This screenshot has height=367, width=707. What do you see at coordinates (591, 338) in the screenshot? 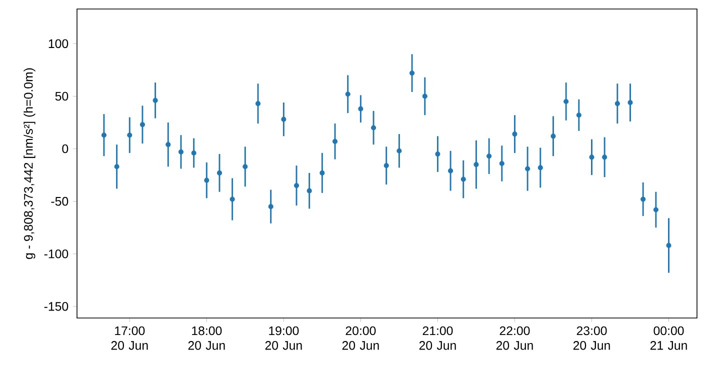
I see `x-tick-label: 23:00 20 Jun` at bounding box center [591, 338].